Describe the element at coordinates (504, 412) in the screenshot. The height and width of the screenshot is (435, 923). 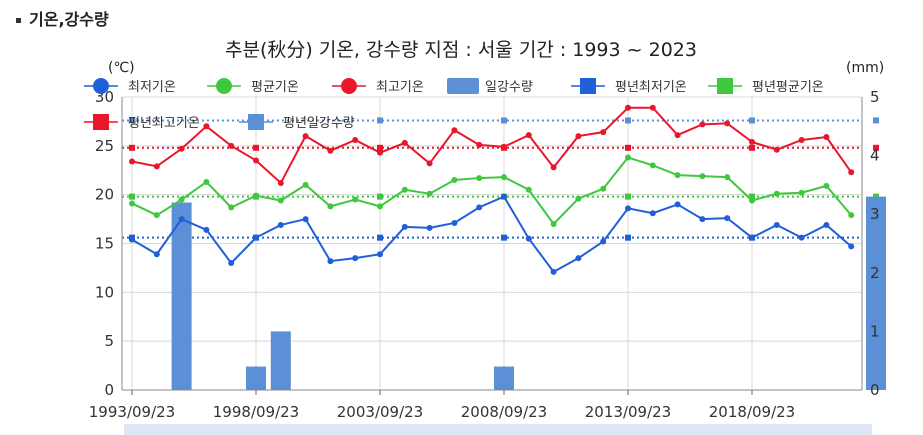
I see `x-tick-label: 2008/09/23` at that location.